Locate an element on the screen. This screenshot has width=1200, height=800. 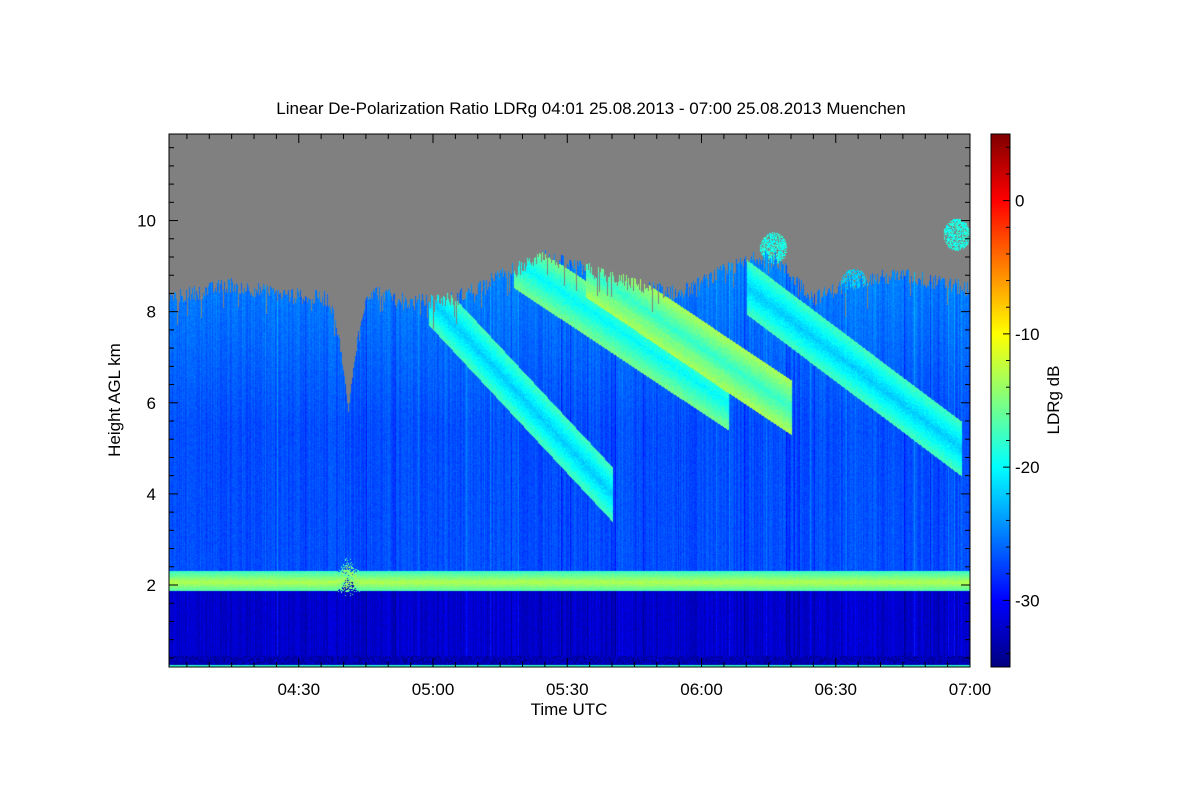
y-tick-label: 8 is located at coordinates (151, 312).